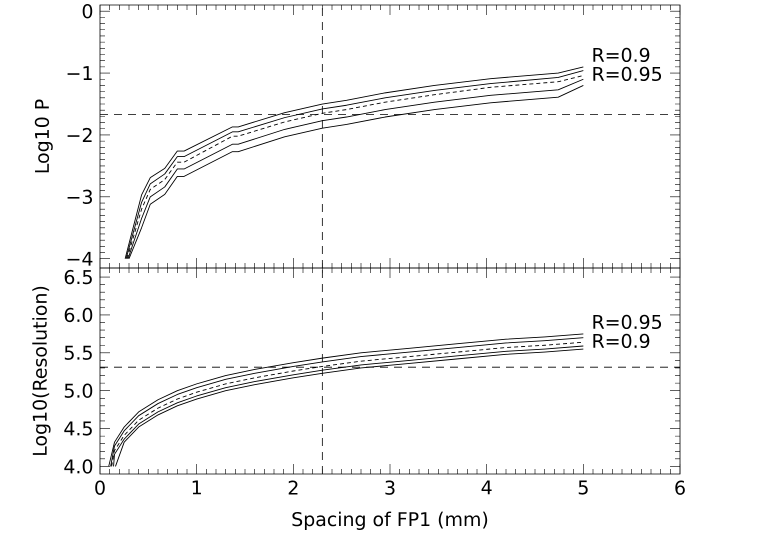 This screenshot has width=762, height=554. Describe the element at coordinates (80, 135) in the screenshot. I see `y-tick-label: −2` at that location.